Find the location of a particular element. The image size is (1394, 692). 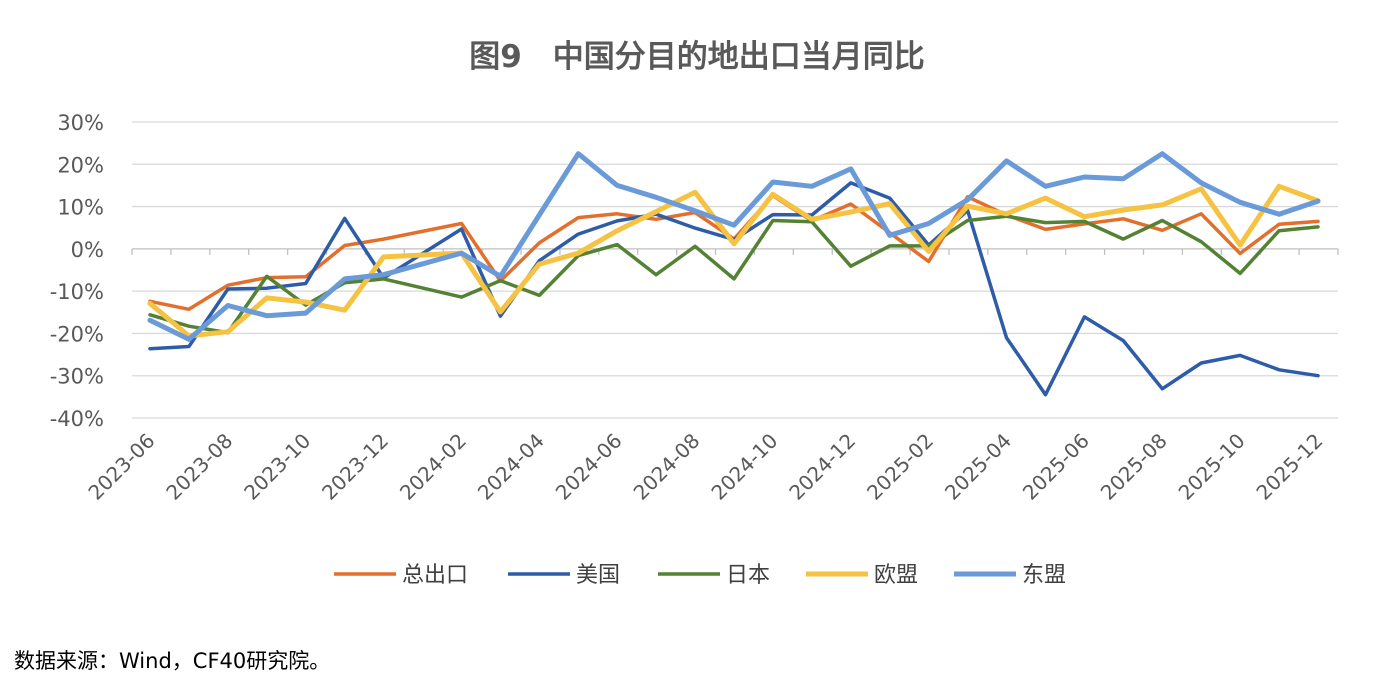

legend-label: 美国 is located at coordinates (598, 575).